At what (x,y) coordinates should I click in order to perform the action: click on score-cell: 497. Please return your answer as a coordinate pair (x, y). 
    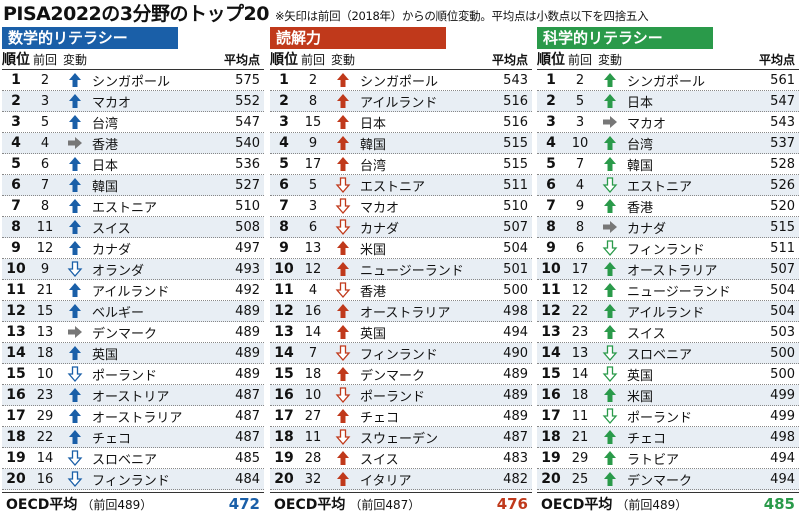
    Looking at the image, I should click on (247, 248).